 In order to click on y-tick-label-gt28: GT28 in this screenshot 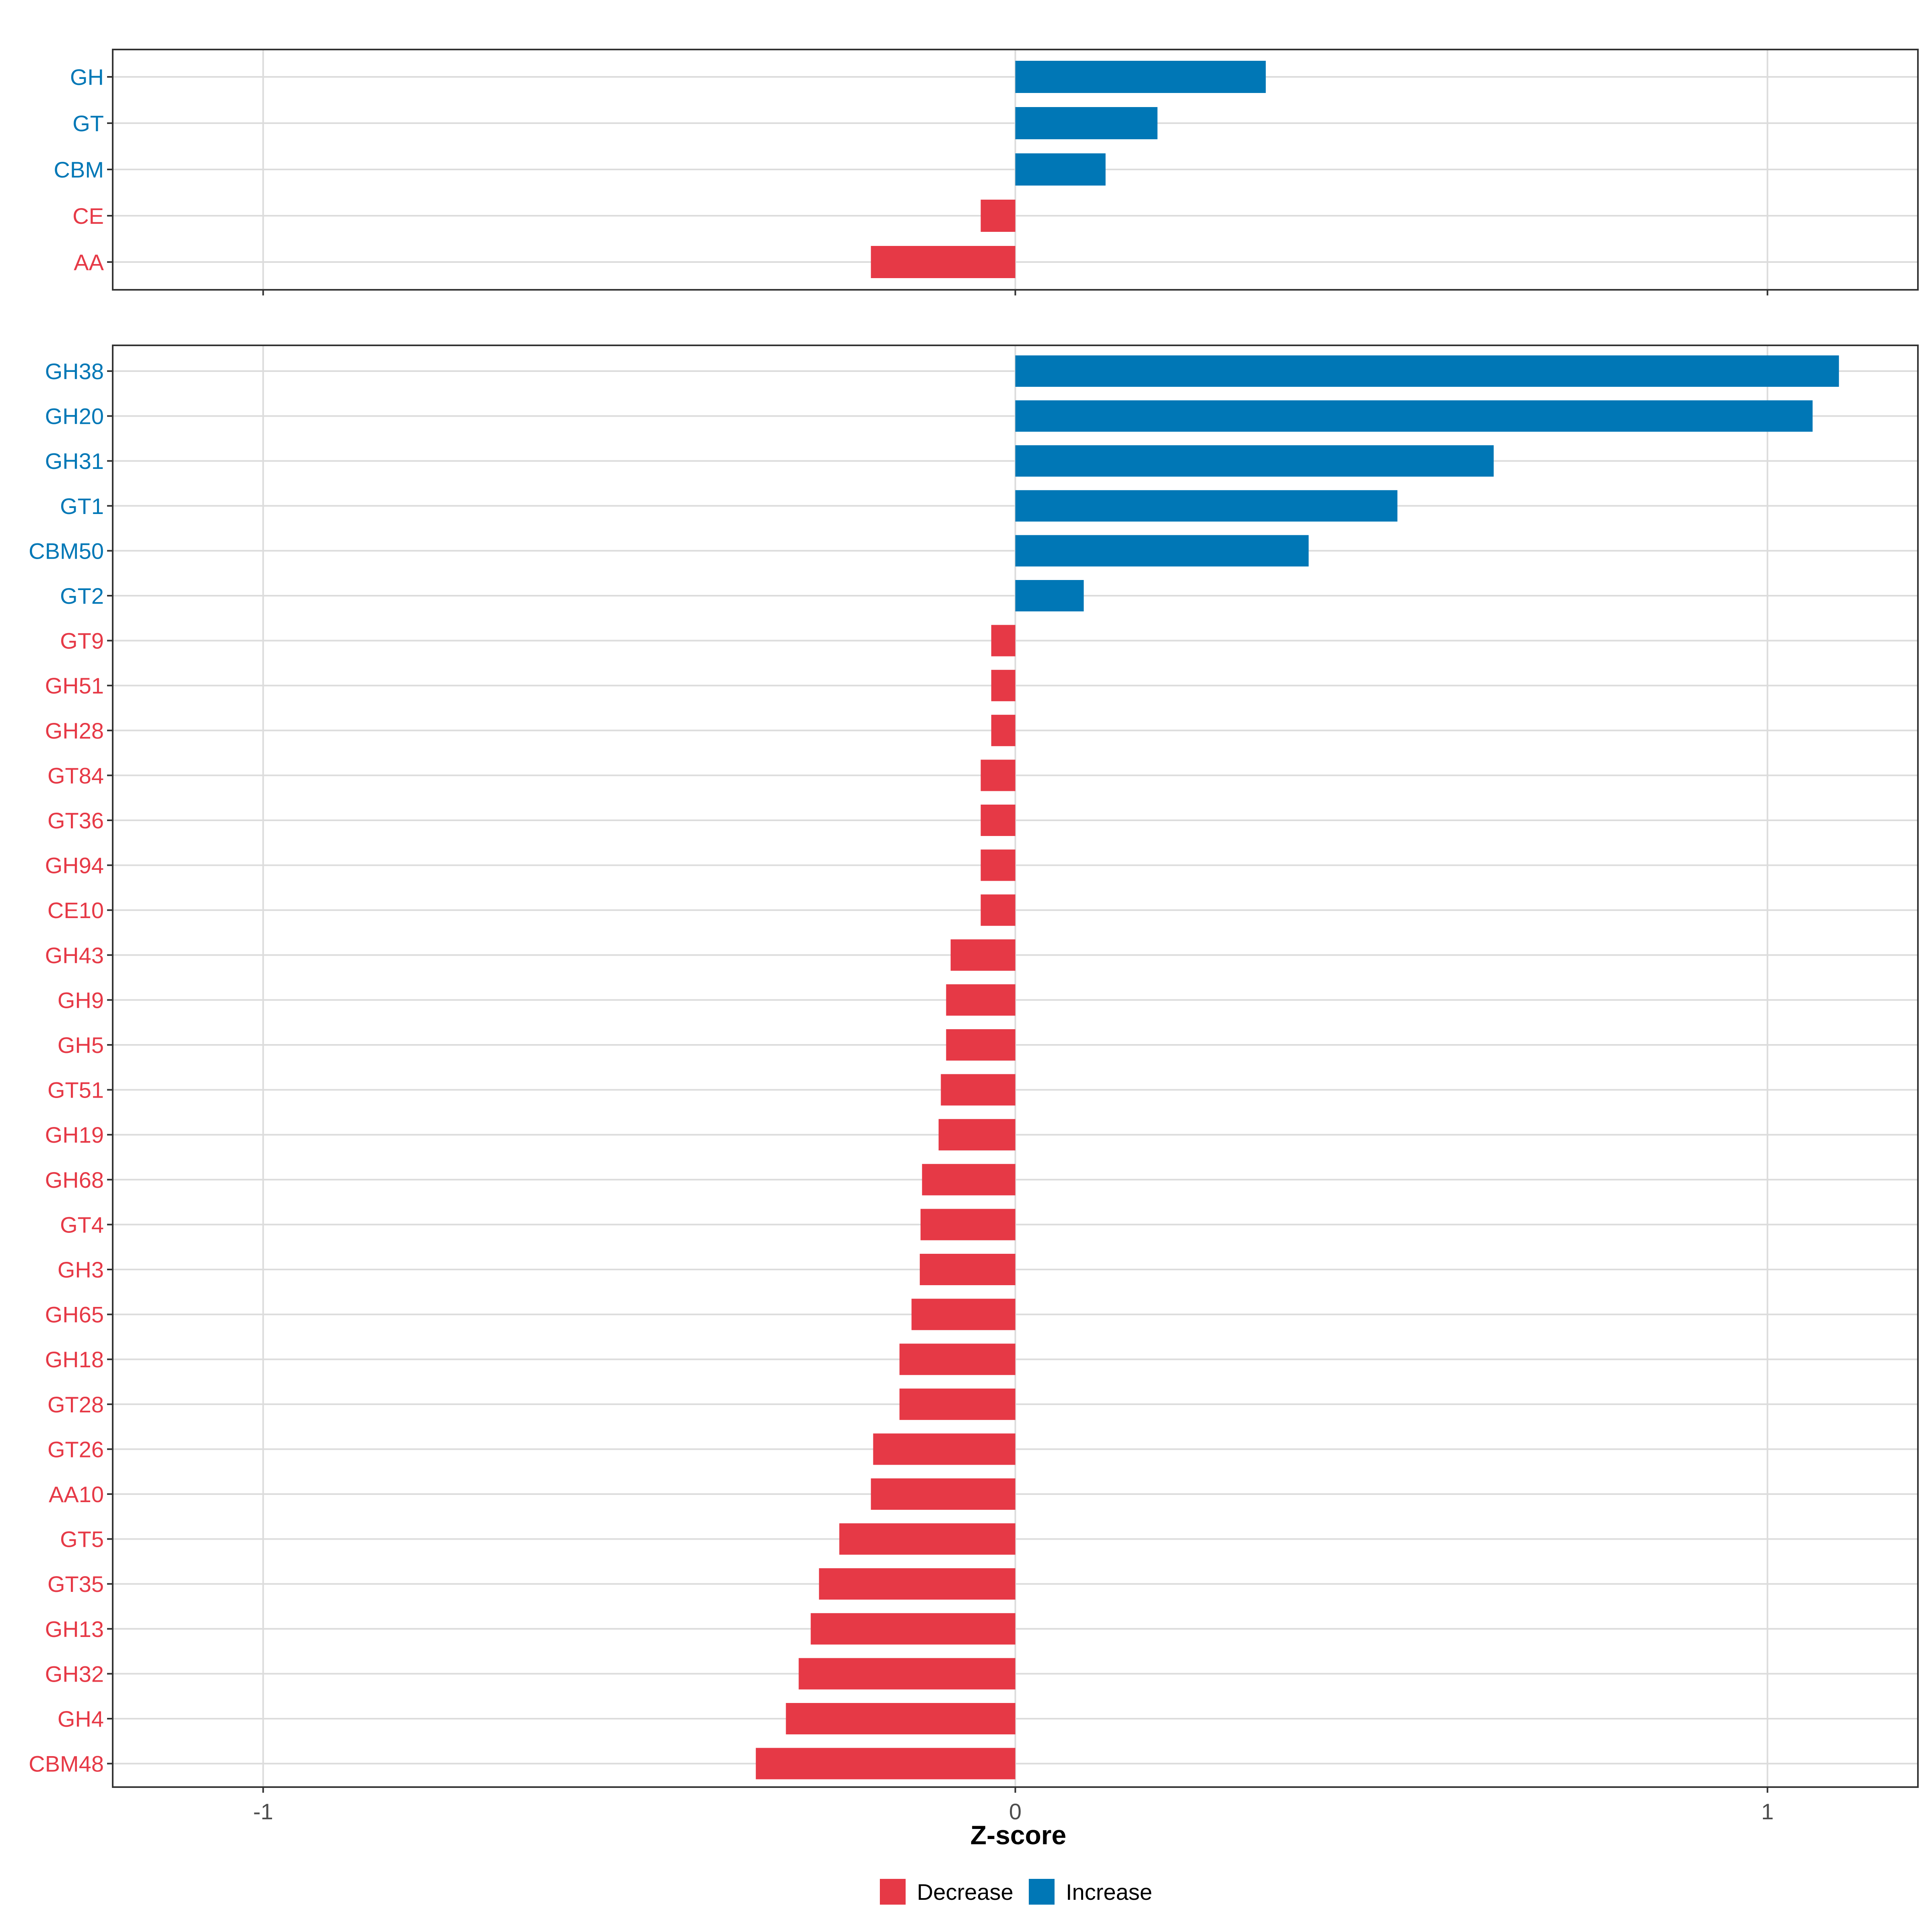, I will do `click(75, 1404)`.